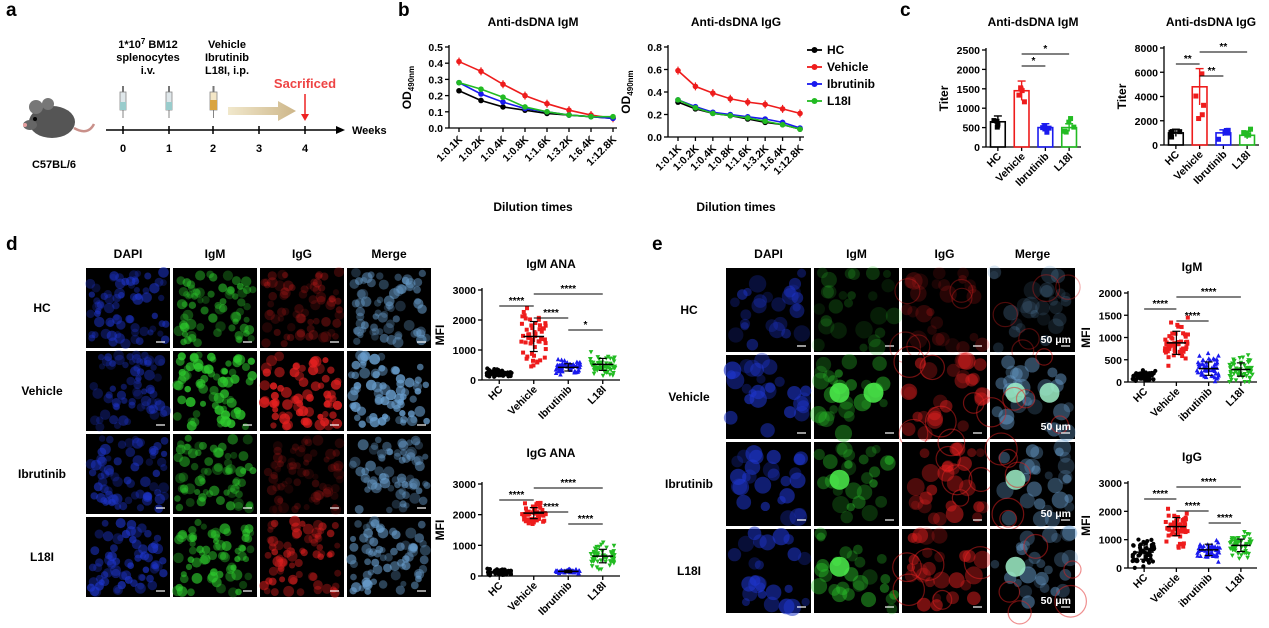 The width and height of the screenshot is (1269, 628). What do you see at coordinates (854, 571) in the screenshot?
I see `microscopy-tile-l18i-igm` at bounding box center [854, 571].